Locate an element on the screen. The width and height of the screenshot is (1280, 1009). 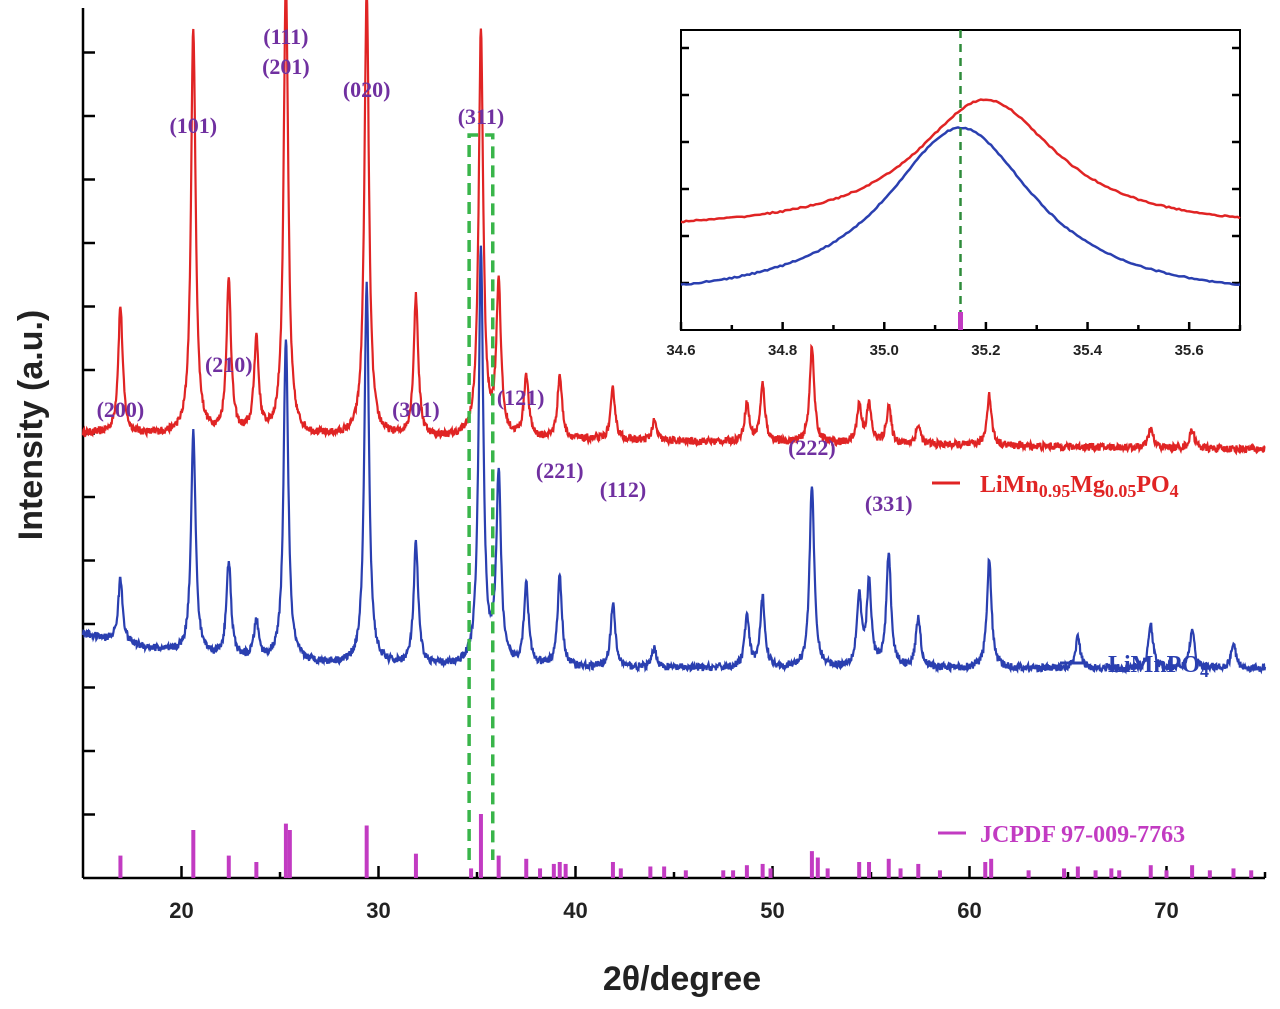
x-tick-label: 60 is located at coordinates (969, 910).